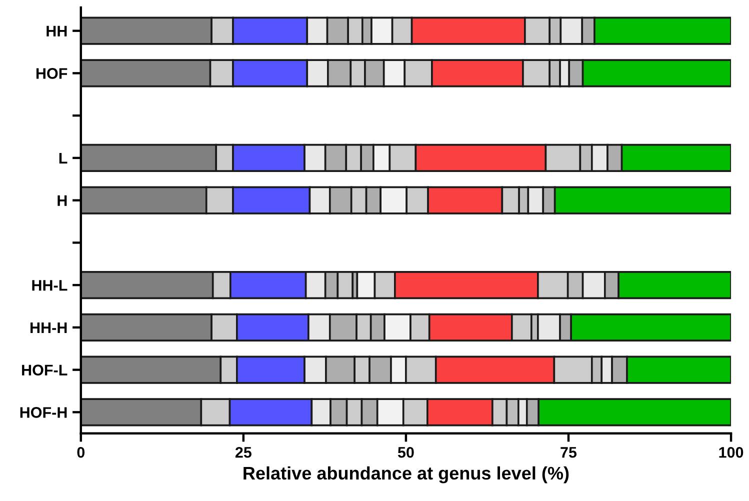  I want to click on y-tick-label: HOF, so click(52, 73).